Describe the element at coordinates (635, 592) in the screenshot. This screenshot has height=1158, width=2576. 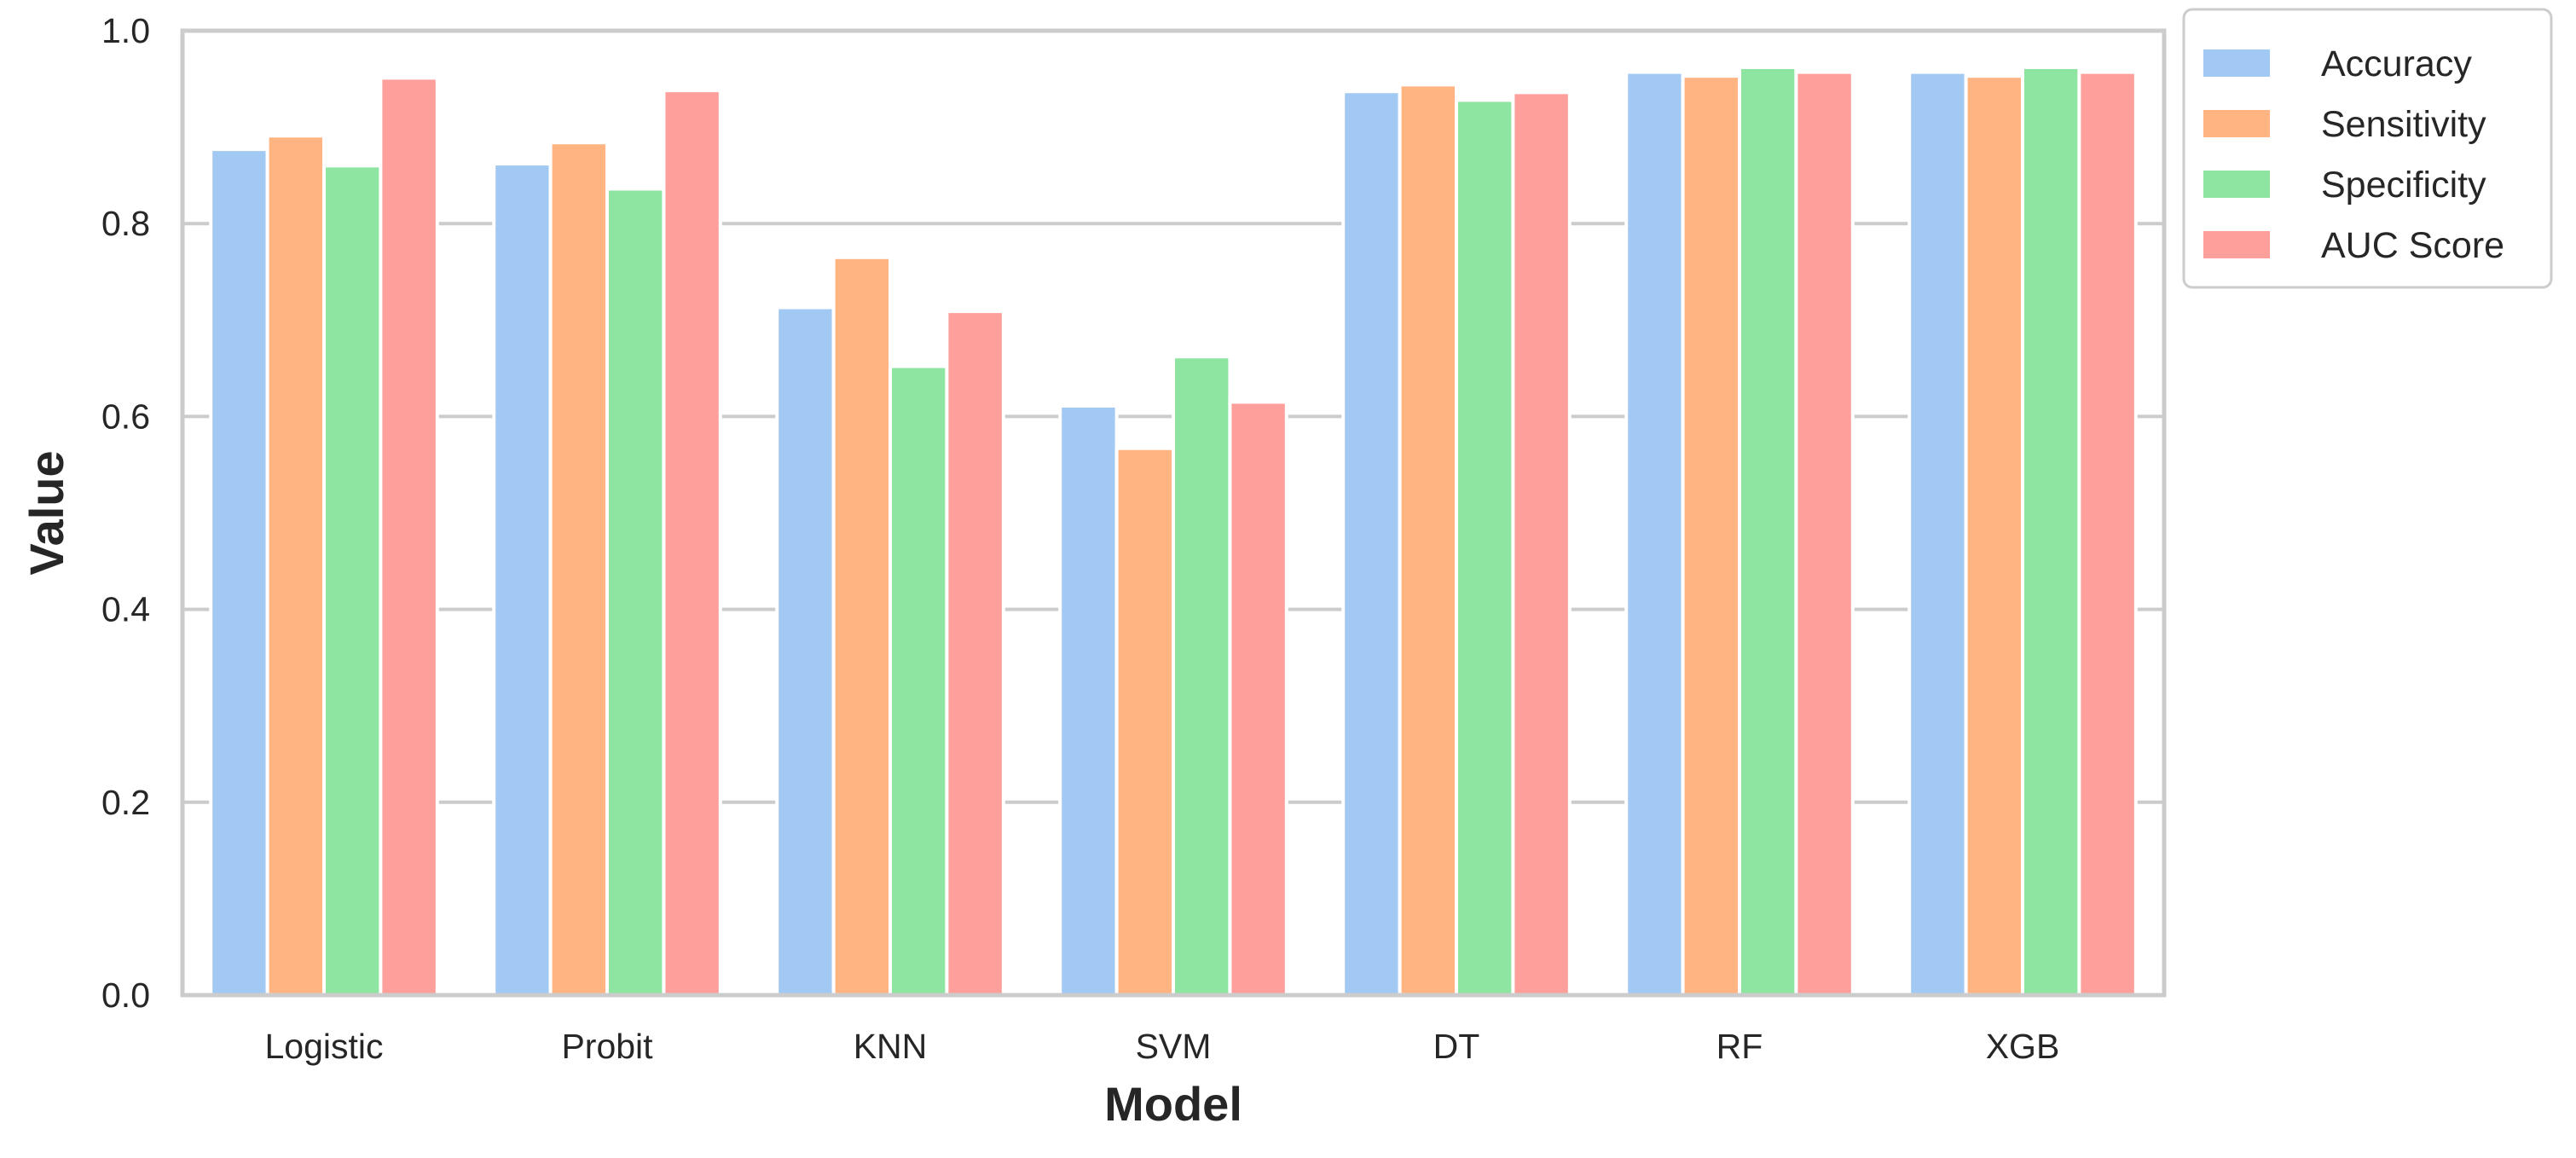
I see `bar-specificity-probit` at that location.